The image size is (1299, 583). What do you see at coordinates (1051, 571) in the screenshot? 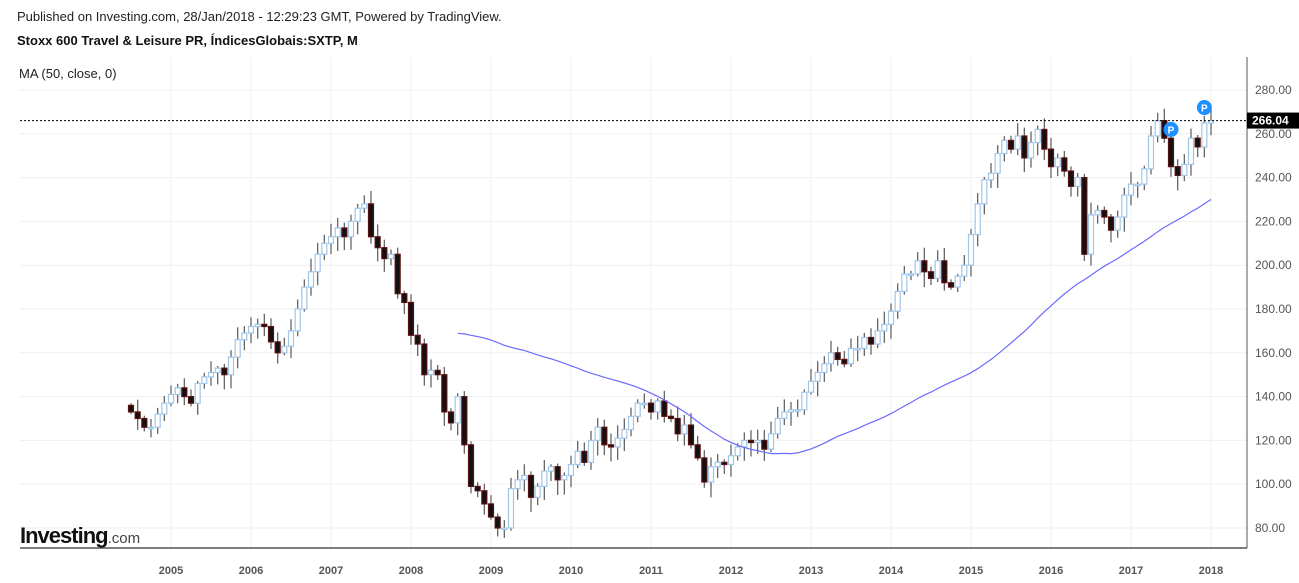
I see `x-tick-label: 2016` at bounding box center [1051, 571].